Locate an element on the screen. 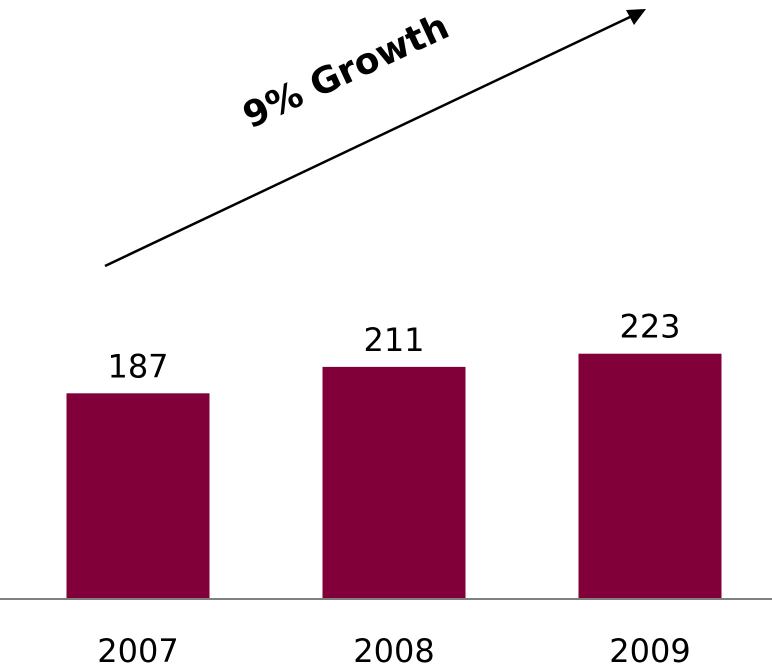  bar-2009 is located at coordinates (650, 476).